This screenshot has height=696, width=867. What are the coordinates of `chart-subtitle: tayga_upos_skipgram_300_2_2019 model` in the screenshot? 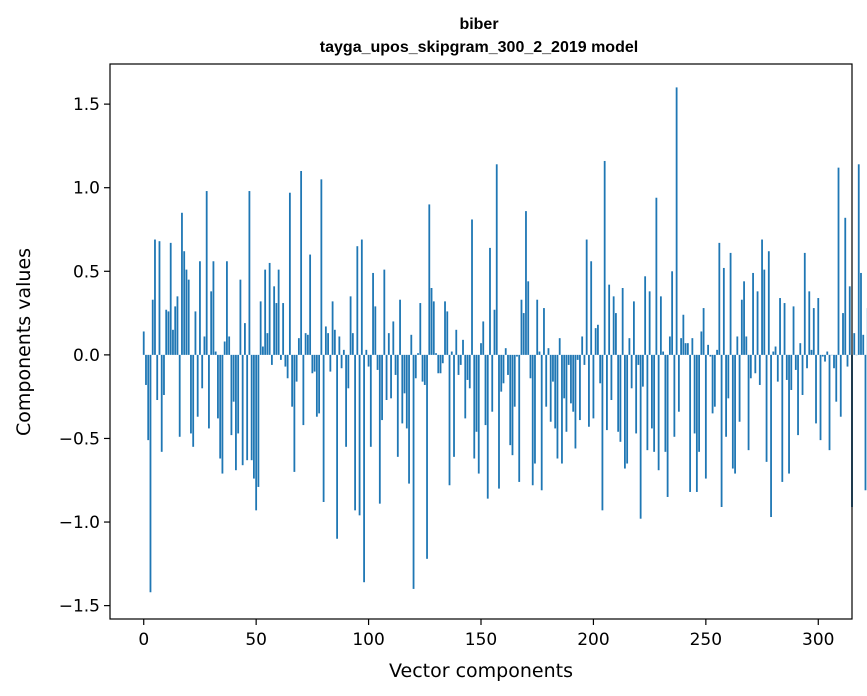 It's located at (479, 47).